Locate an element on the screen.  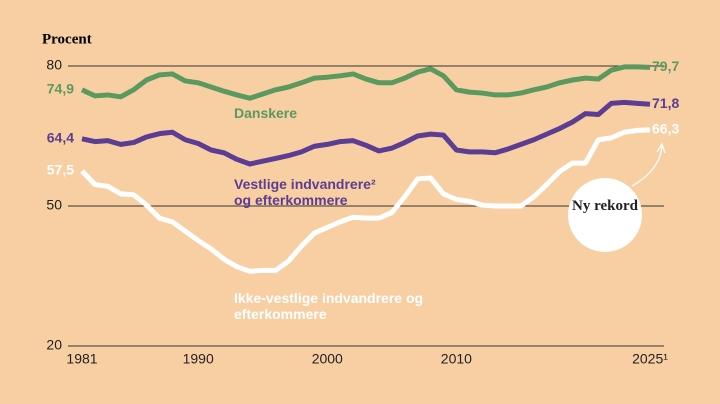
y-tick-label: 20 is located at coordinates (54, 345).